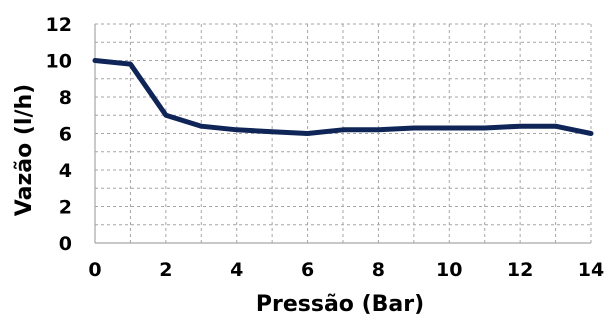  I want to click on y-tick-label: 12, so click(59, 25).